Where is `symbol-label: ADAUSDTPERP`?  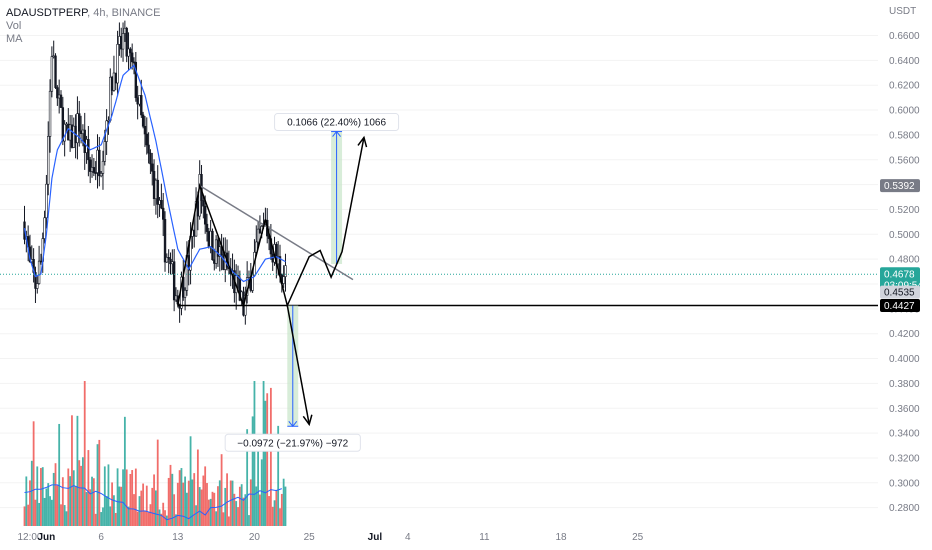 symbol-label: ADAUSDTPERP is located at coordinates (47, 13).